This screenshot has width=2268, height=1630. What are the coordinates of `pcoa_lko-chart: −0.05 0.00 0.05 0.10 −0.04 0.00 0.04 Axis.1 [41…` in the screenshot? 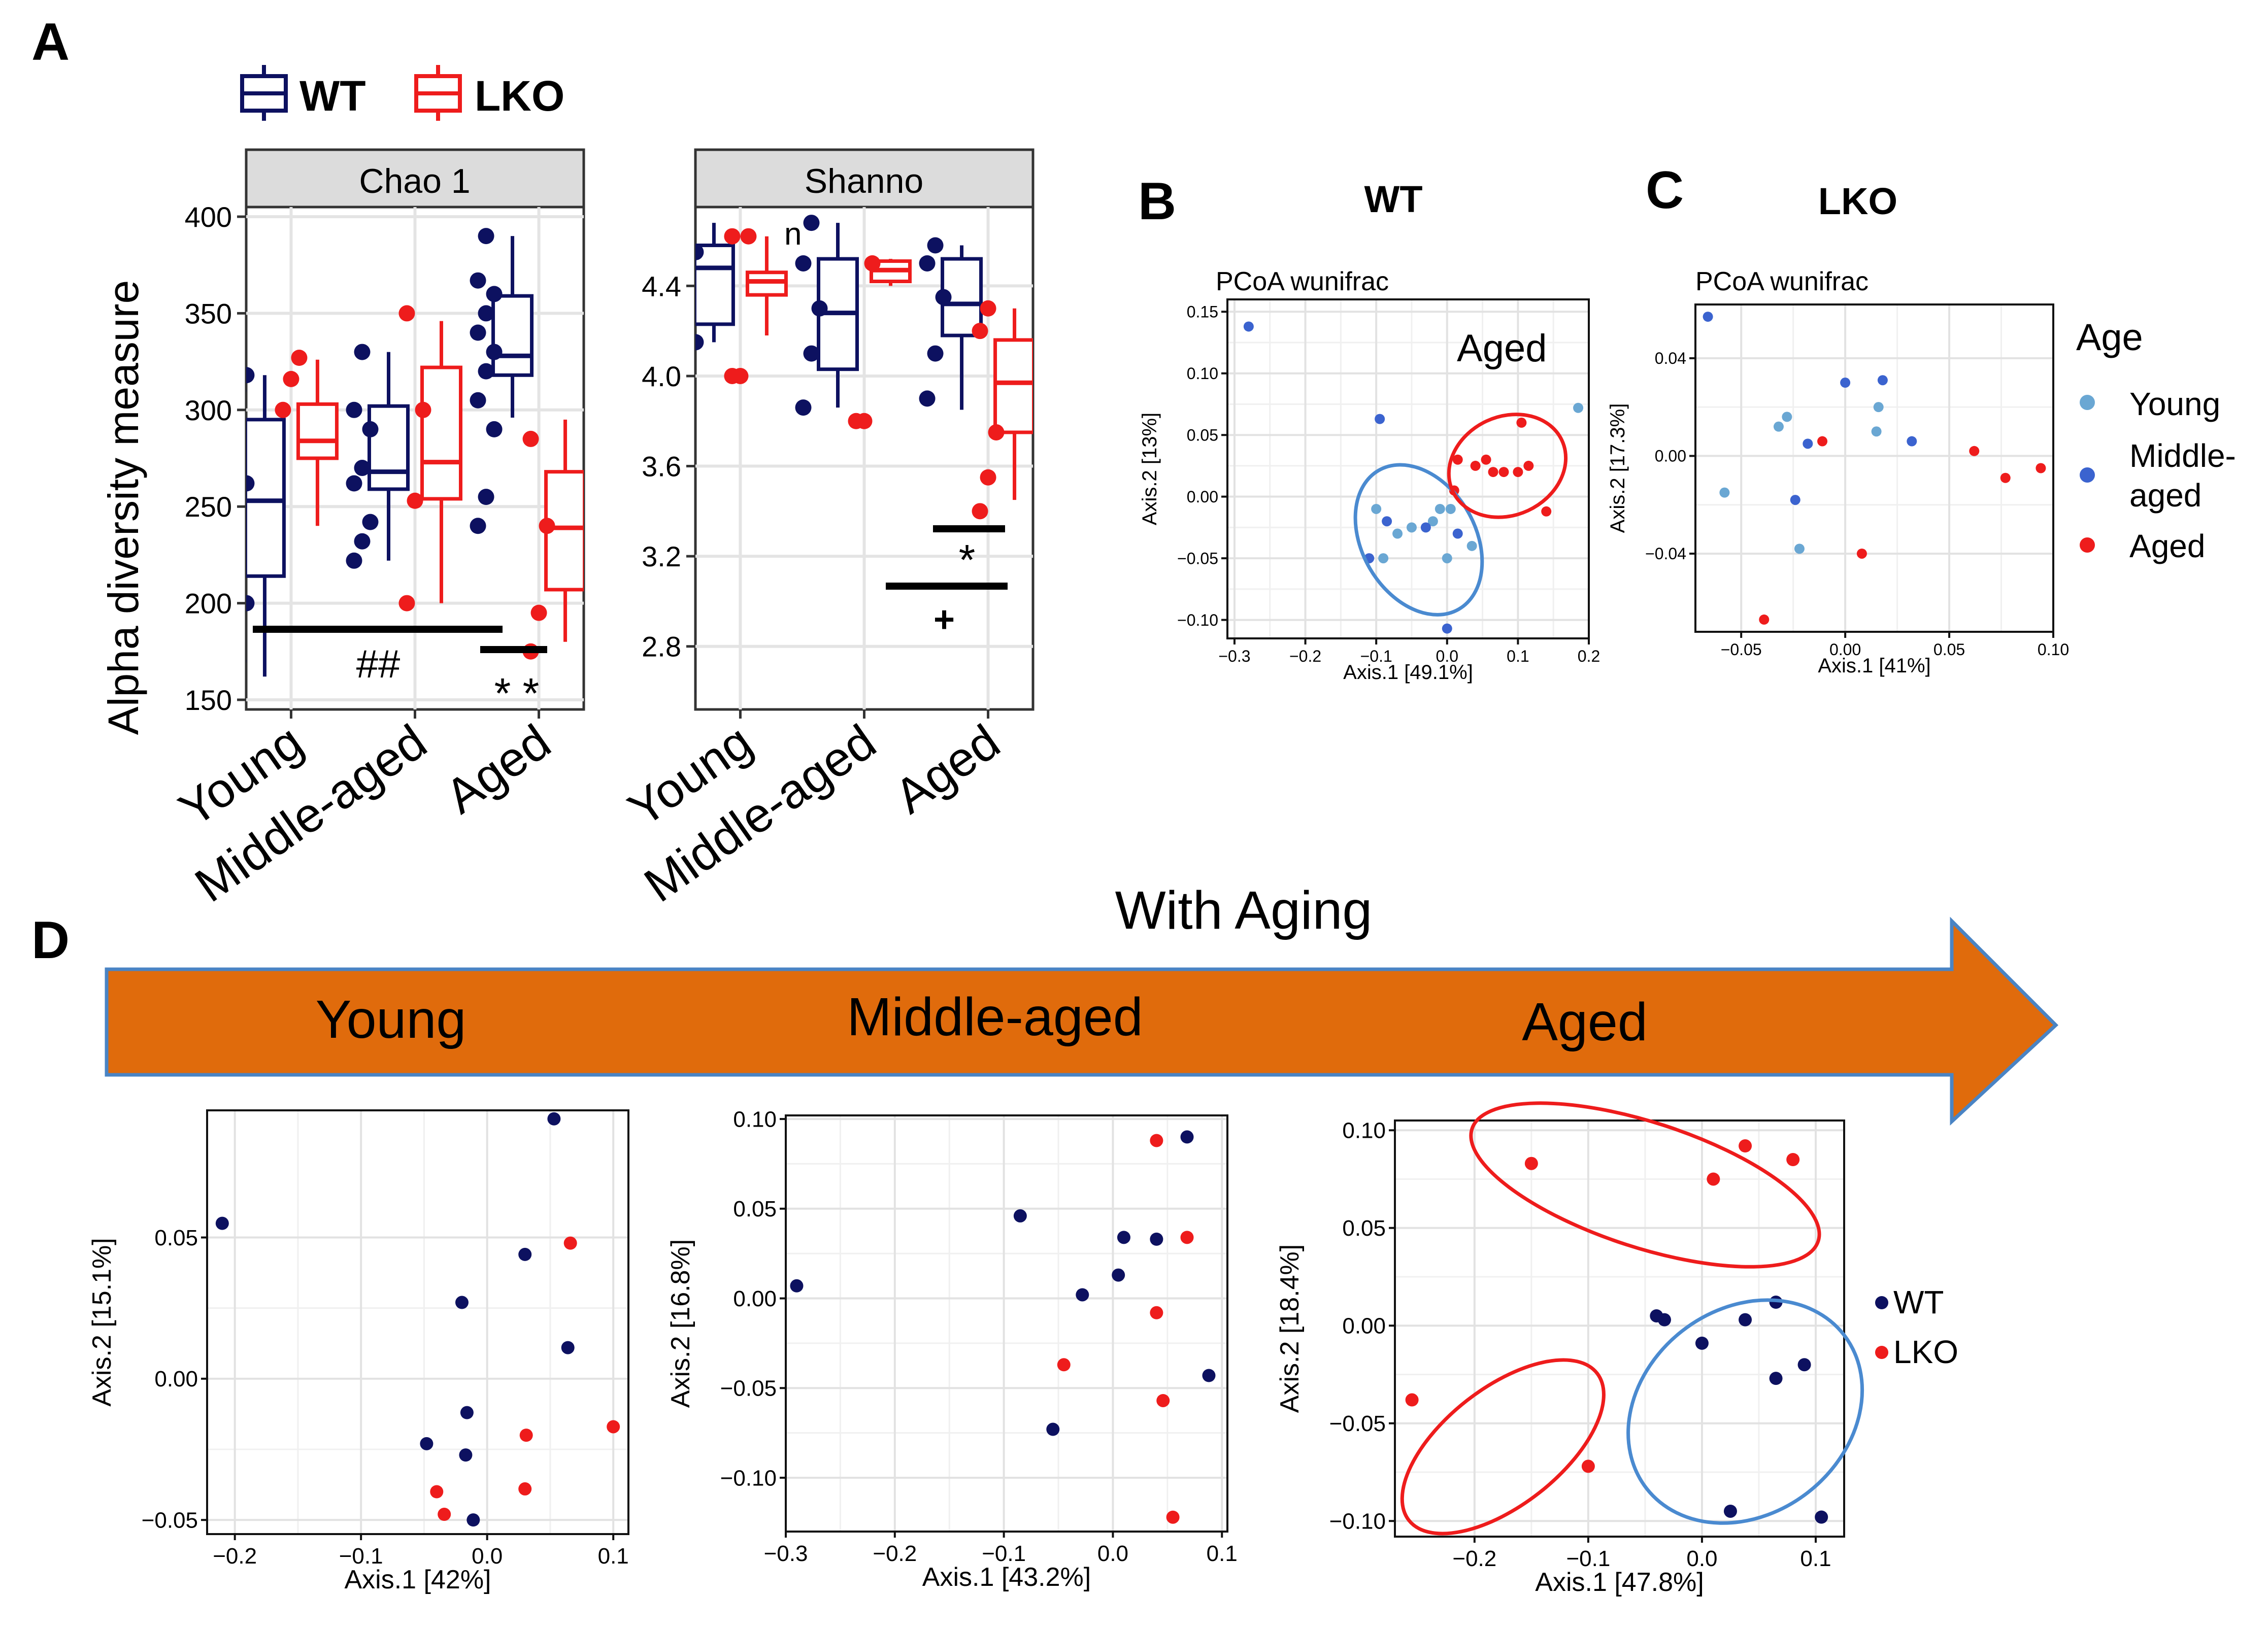 It's located at (1838, 490).